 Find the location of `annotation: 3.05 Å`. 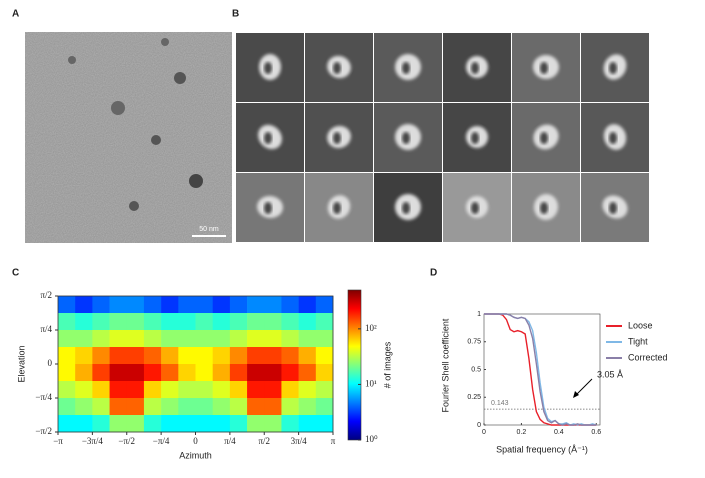

annotation: 3.05 Å is located at coordinates (610, 374).